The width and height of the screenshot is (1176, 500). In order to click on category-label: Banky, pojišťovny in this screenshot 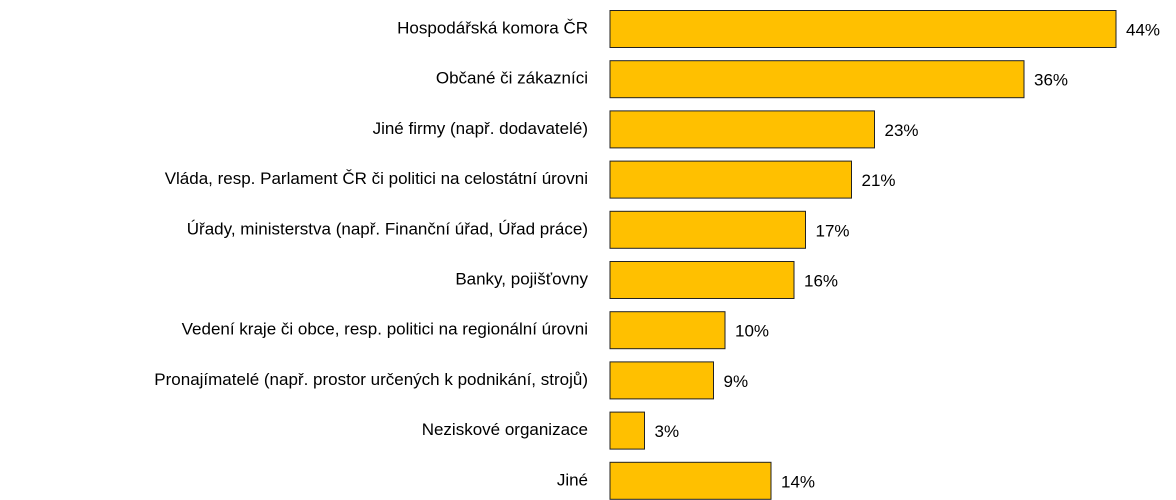, I will do `click(521, 278)`.